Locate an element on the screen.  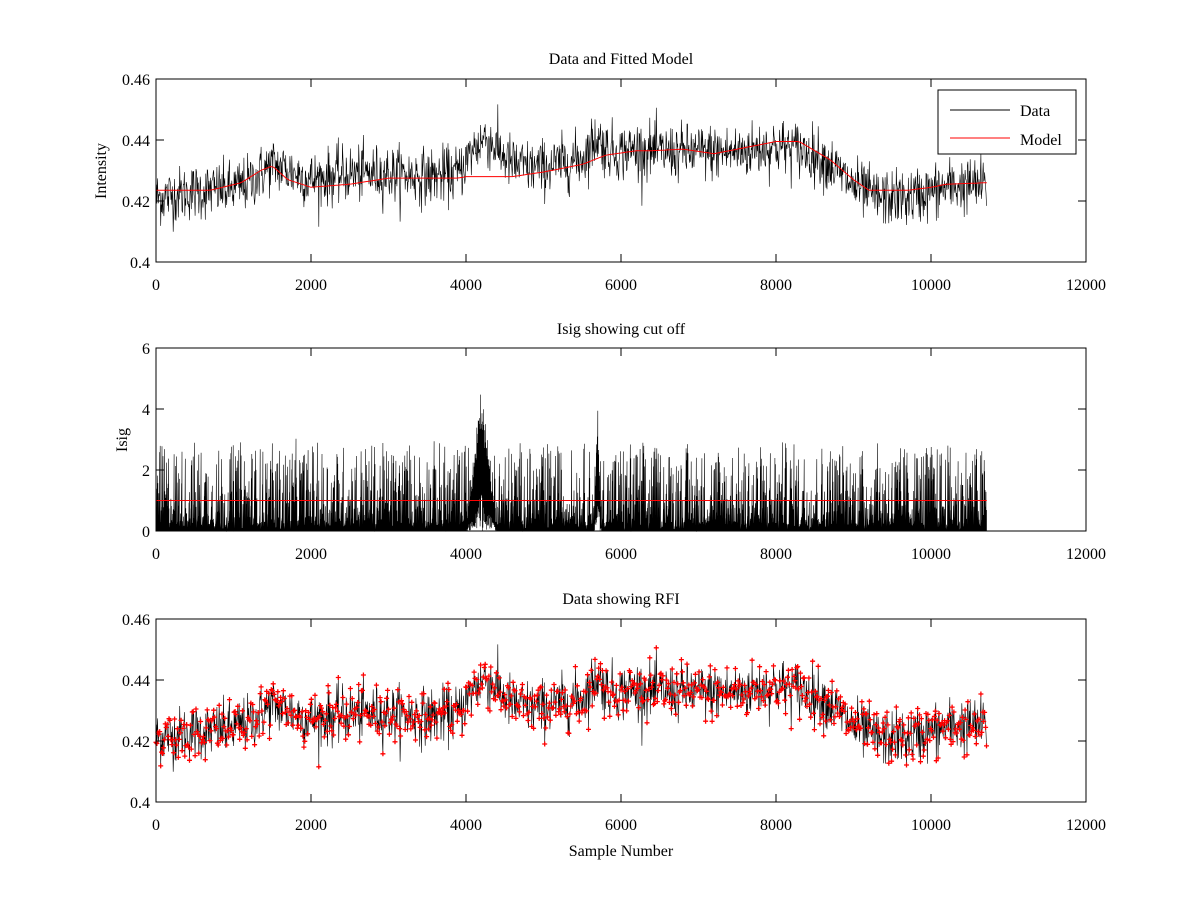
panel1-xtick-2: 4000 is located at coordinates (466, 285).